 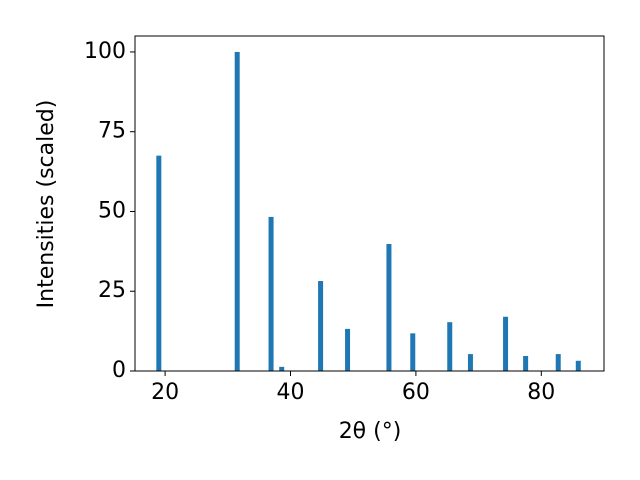 What do you see at coordinates (46, 204) in the screenshot?
I see `y-axis-label: Intensities (scaled)` at bounding box center [46, 204].